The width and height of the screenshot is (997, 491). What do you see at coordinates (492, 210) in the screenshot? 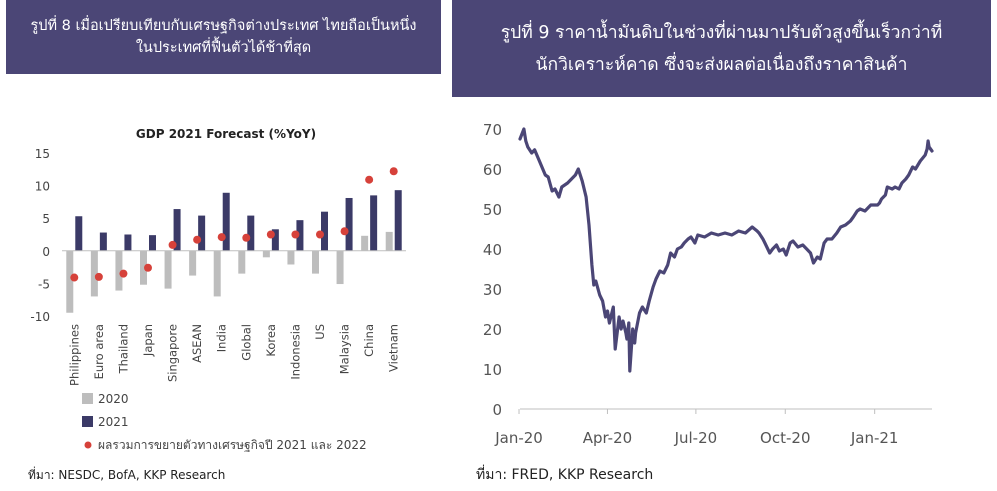
I see `oil-y-tick-label: 50` at bounding box center [492, 210].